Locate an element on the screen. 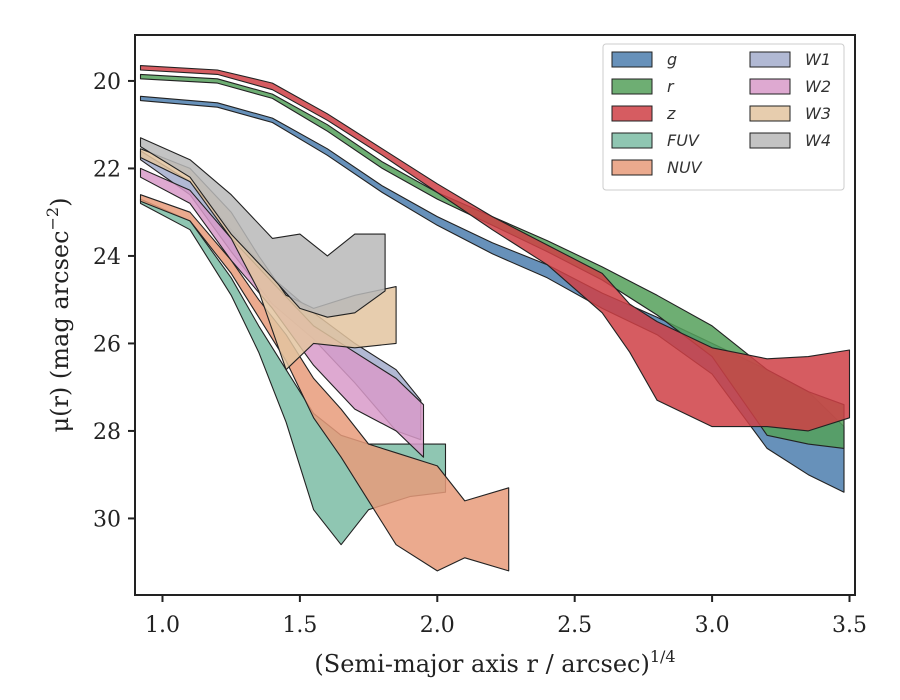 This screenshot has height=700, width=900. legend-label-fuv: FUV is located at coordinates (683, 140).